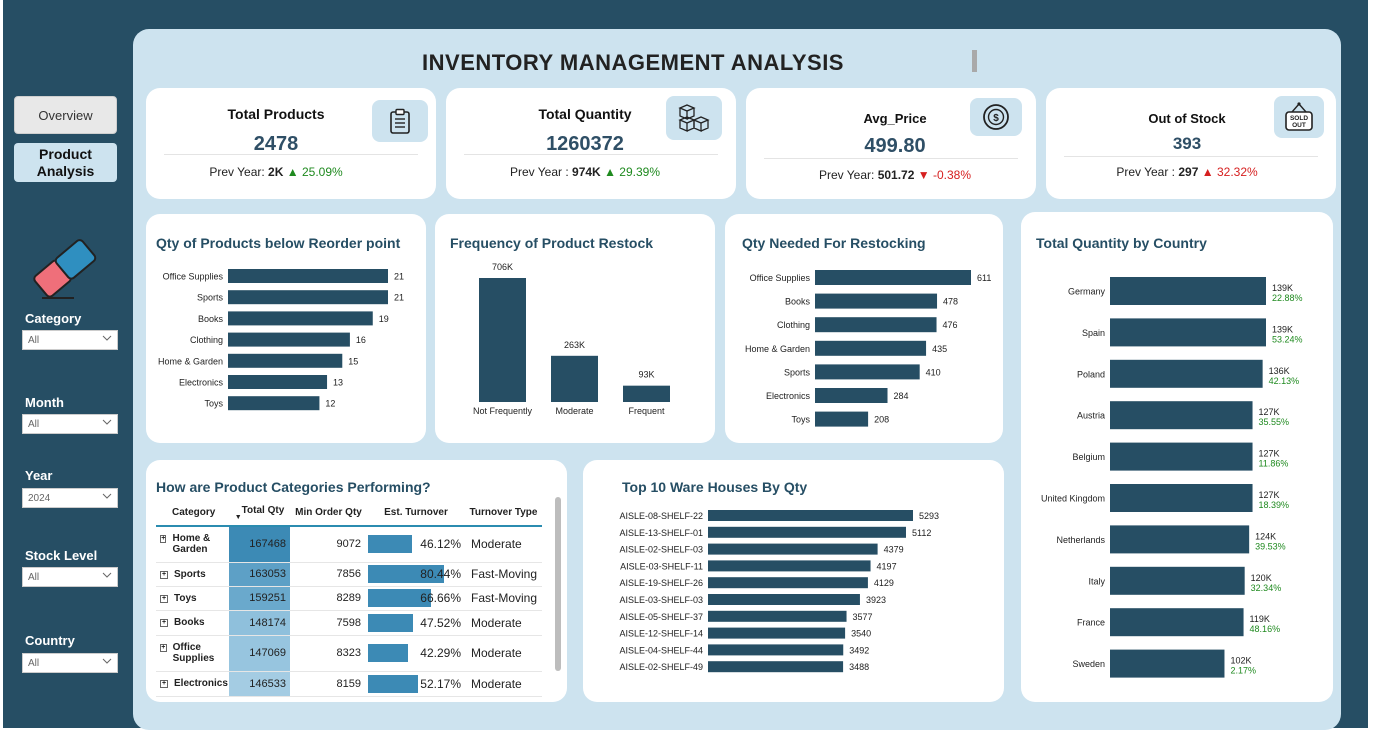 The image size is (1375, 730). What do you see at coordinates (192, 513) in the screenshot?
I see `column-header-category: Category` at bounding box center [192, 513].